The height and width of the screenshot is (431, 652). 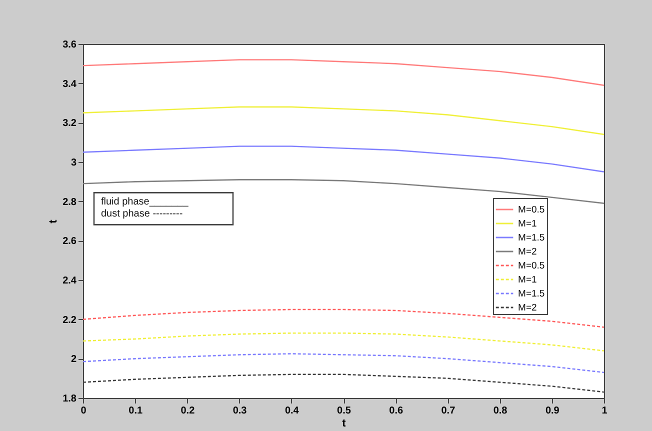 I want to click on x-tick-label: 0.8, so click(x=500, y=411).